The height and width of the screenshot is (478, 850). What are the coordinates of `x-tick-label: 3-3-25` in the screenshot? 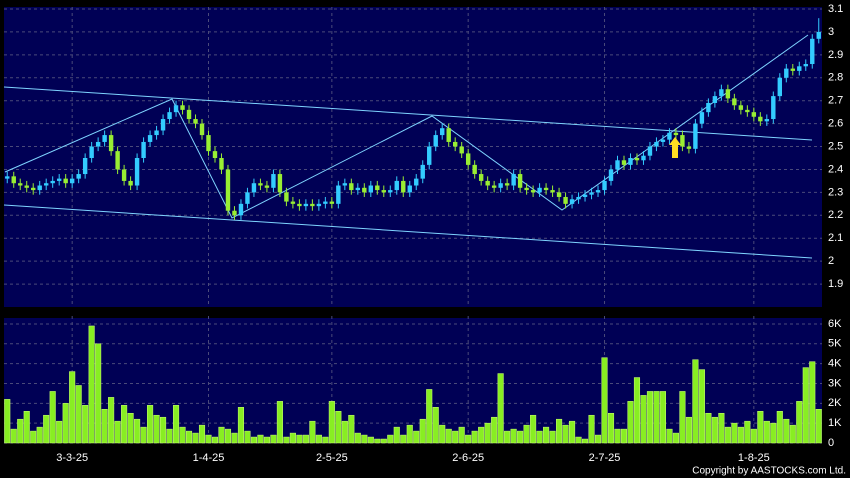 It's located at (72, 458).